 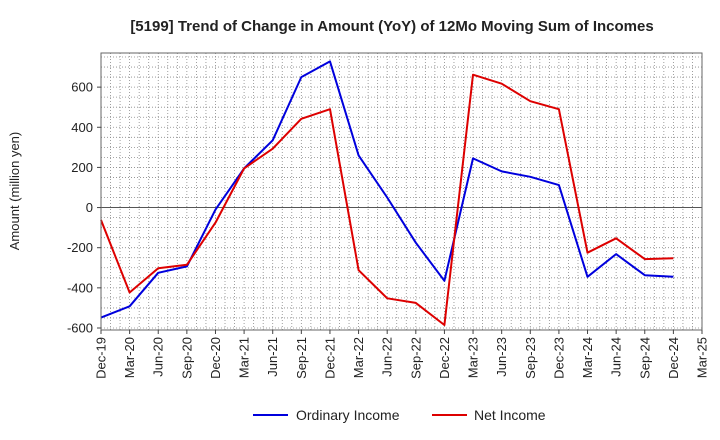 What do you see at coordinates (348, 415) in the screenshot?
I see `legend-label: Ordinary Income` at bounding box center [348, 415].